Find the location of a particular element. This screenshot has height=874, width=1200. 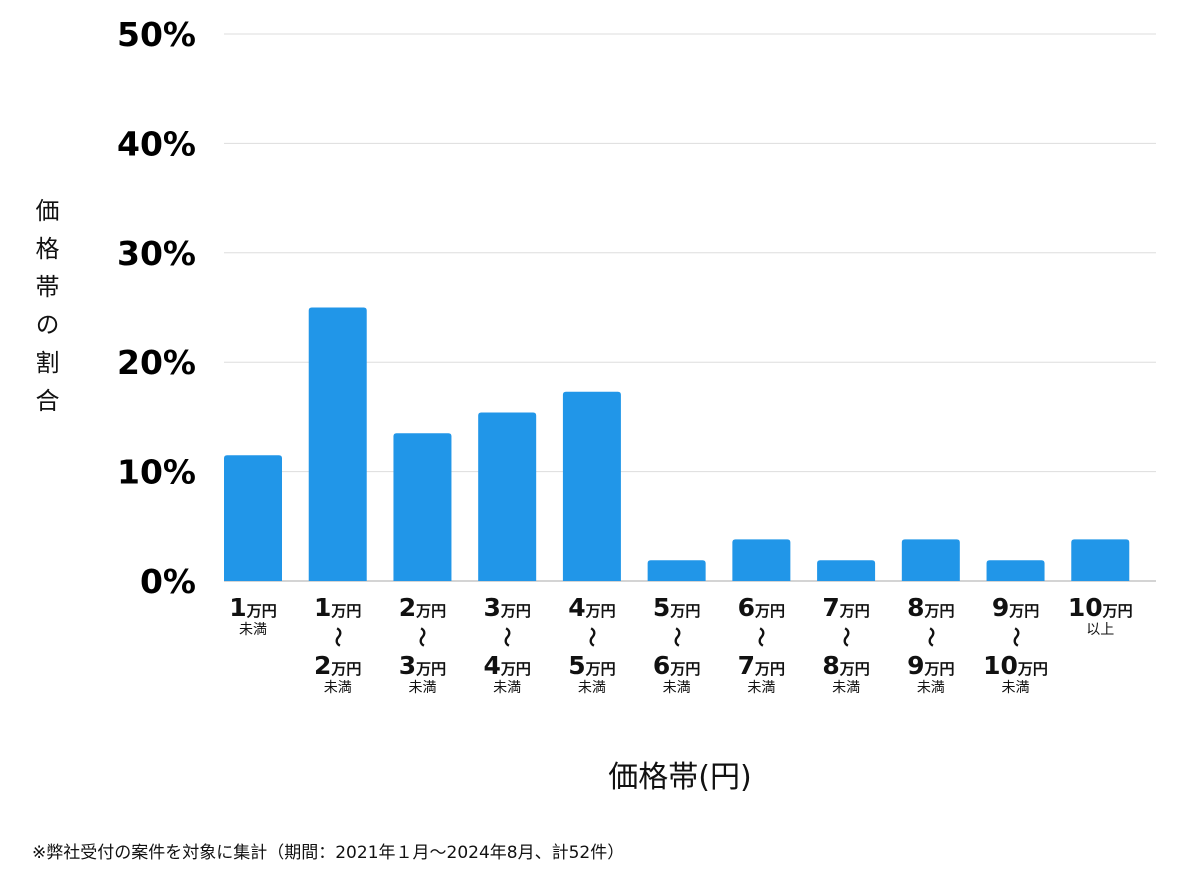

to-value: 3 is located at coordinates (407, 665).